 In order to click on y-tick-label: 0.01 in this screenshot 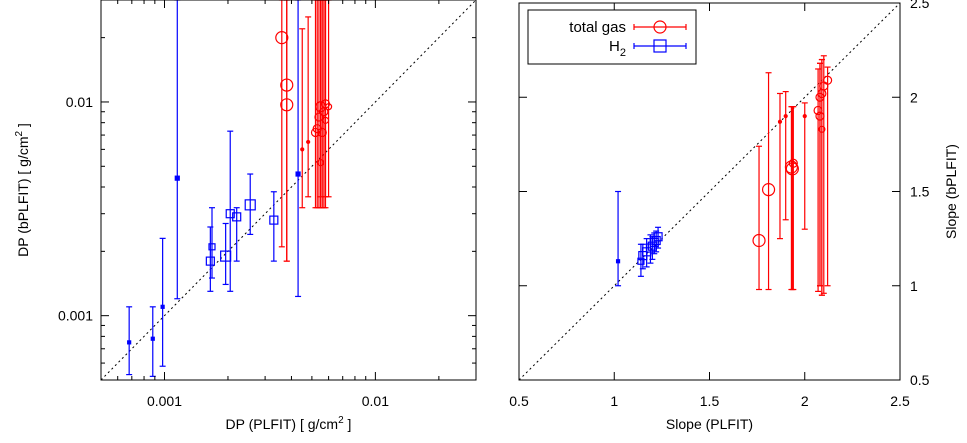, I will do `click(79, 102)`.